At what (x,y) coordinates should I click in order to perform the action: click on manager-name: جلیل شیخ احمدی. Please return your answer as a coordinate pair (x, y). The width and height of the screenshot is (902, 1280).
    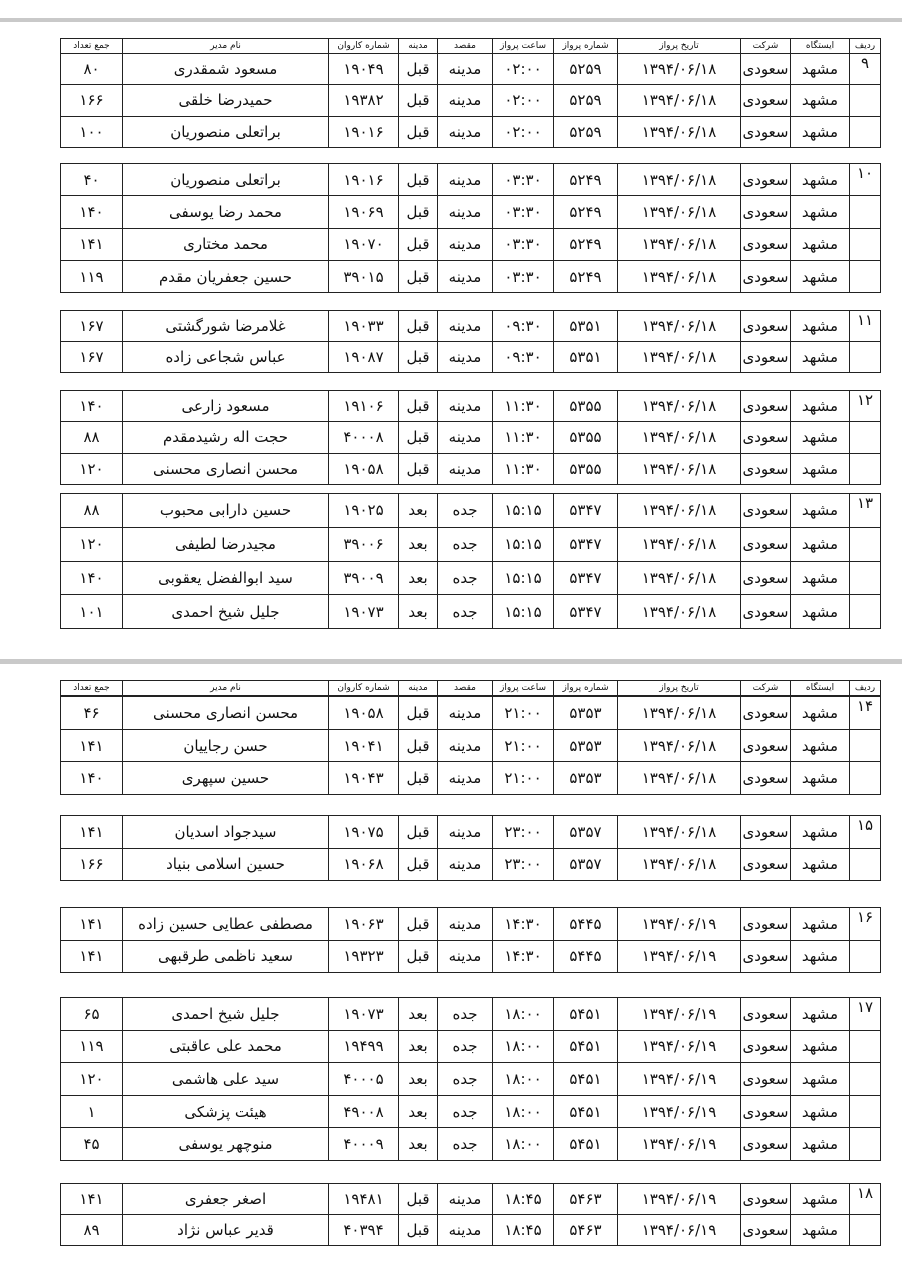
    Looking at the image, I should click on (225, 1014).